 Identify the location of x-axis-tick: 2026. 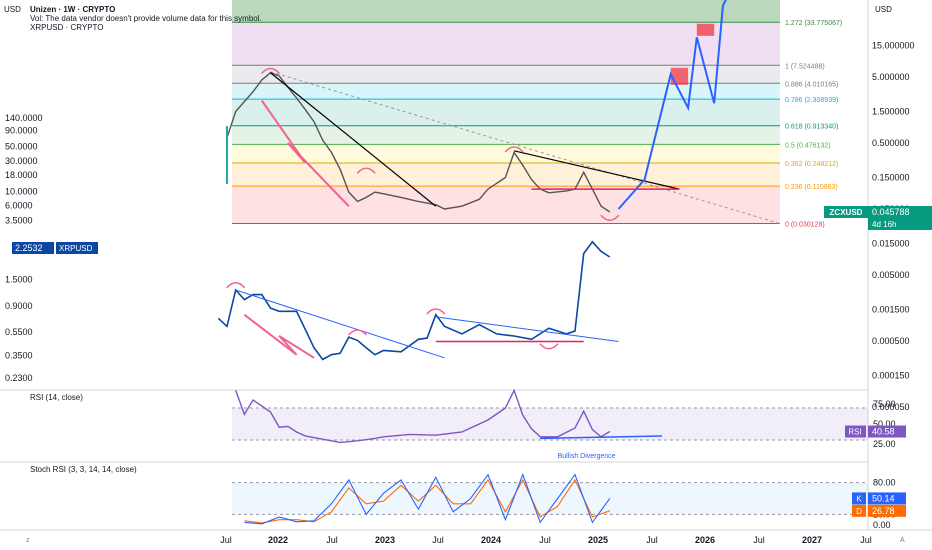
(705, 540).